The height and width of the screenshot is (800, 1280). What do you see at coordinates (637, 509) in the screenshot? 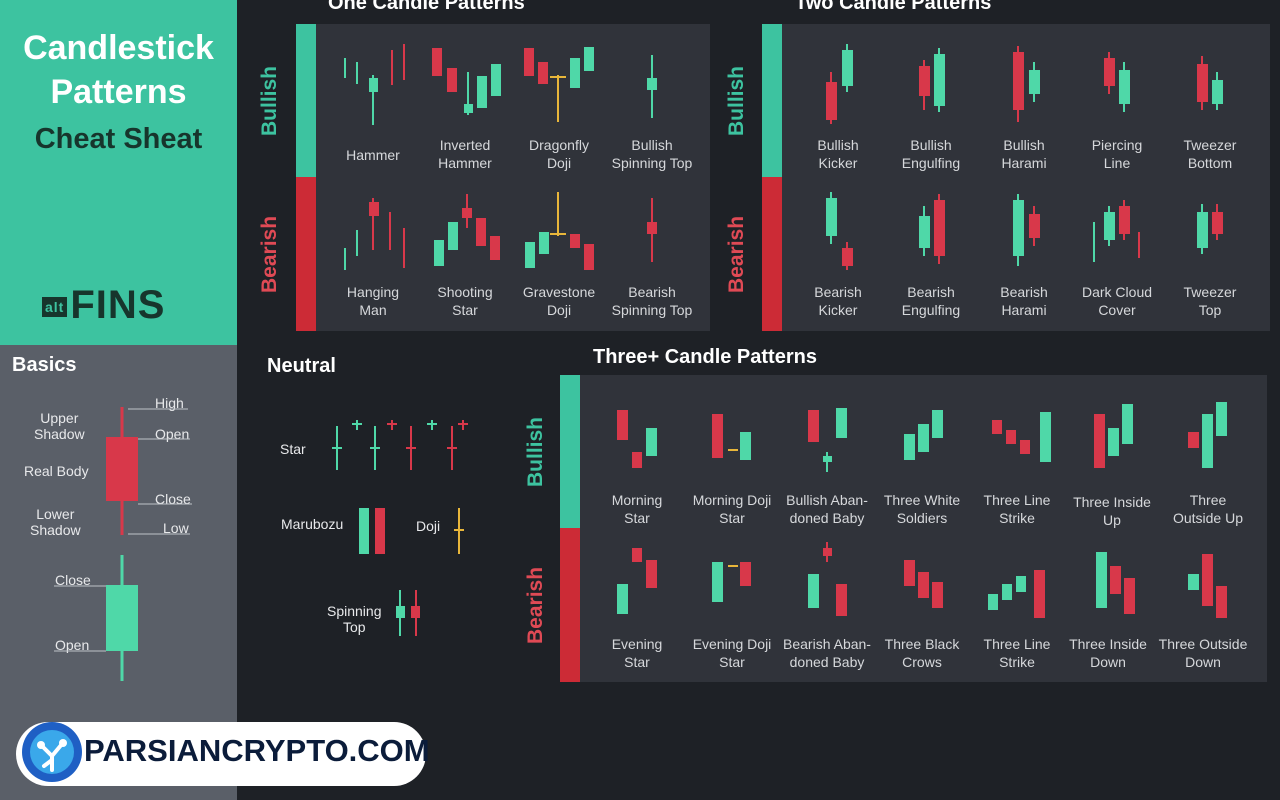
I see `cap-morning-star: Morning Star` at bounding box center [637, 509].